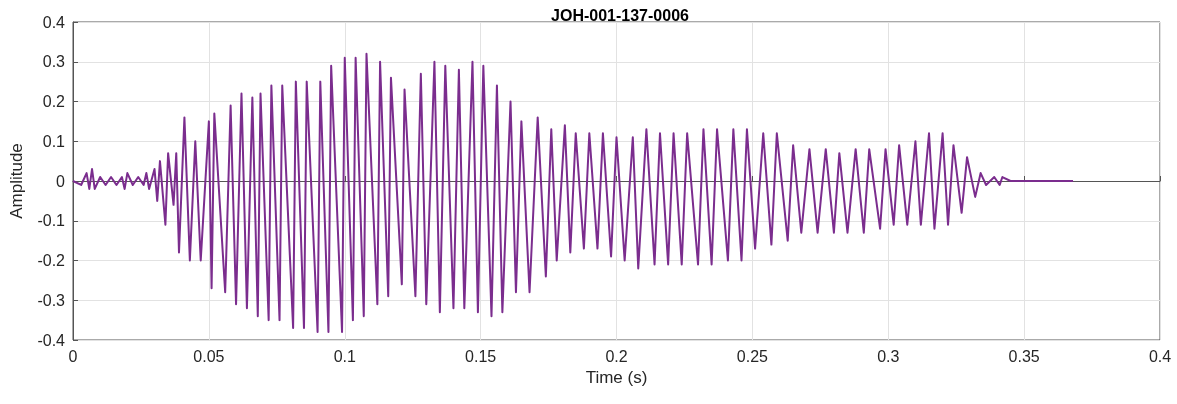 Image resolution: width=1177 pixels, height=404 pixels. Describe the element at coordinates (51, 260) in the screenshot. I see `y-tick-label: -0.2` at that location.